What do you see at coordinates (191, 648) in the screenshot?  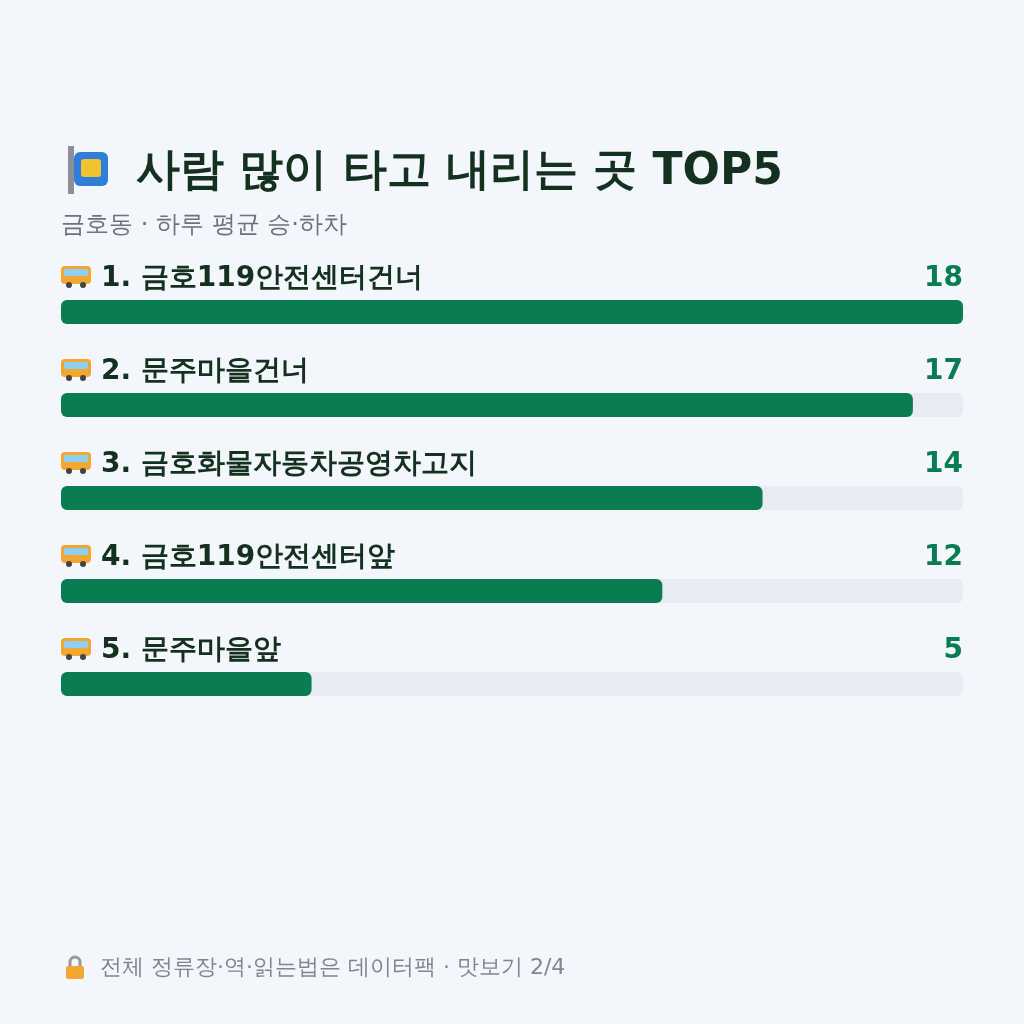 I see `y-tick-label: 5. 문주마을앞` at bounding box center [191, 648].